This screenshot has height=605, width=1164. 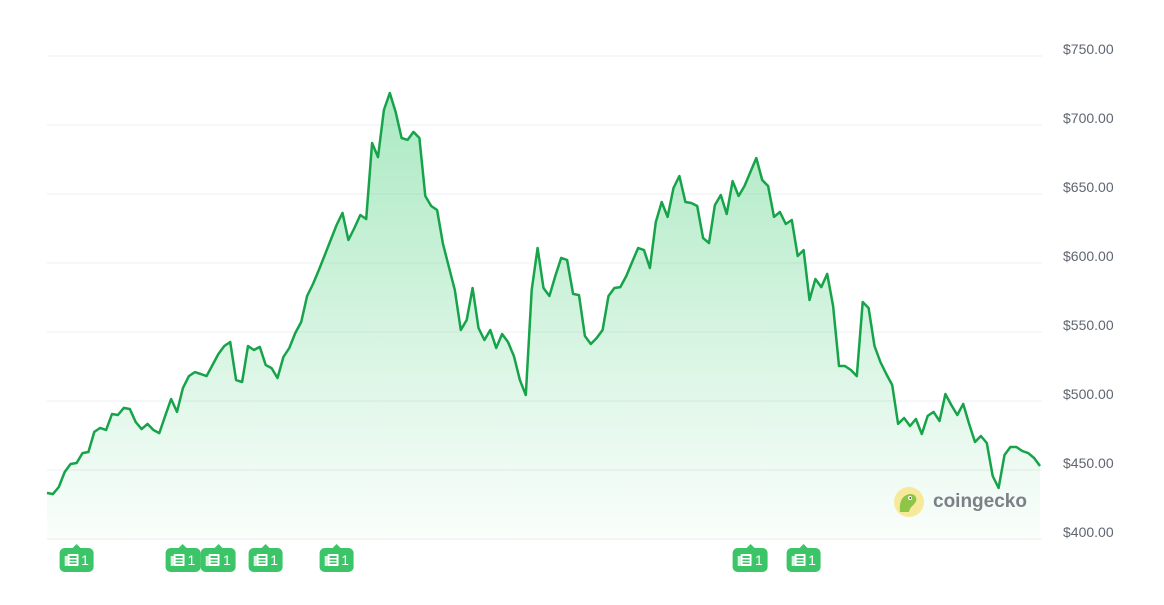 I want to click on y-tick-label: $400.00, so click(x=1088, y=532).